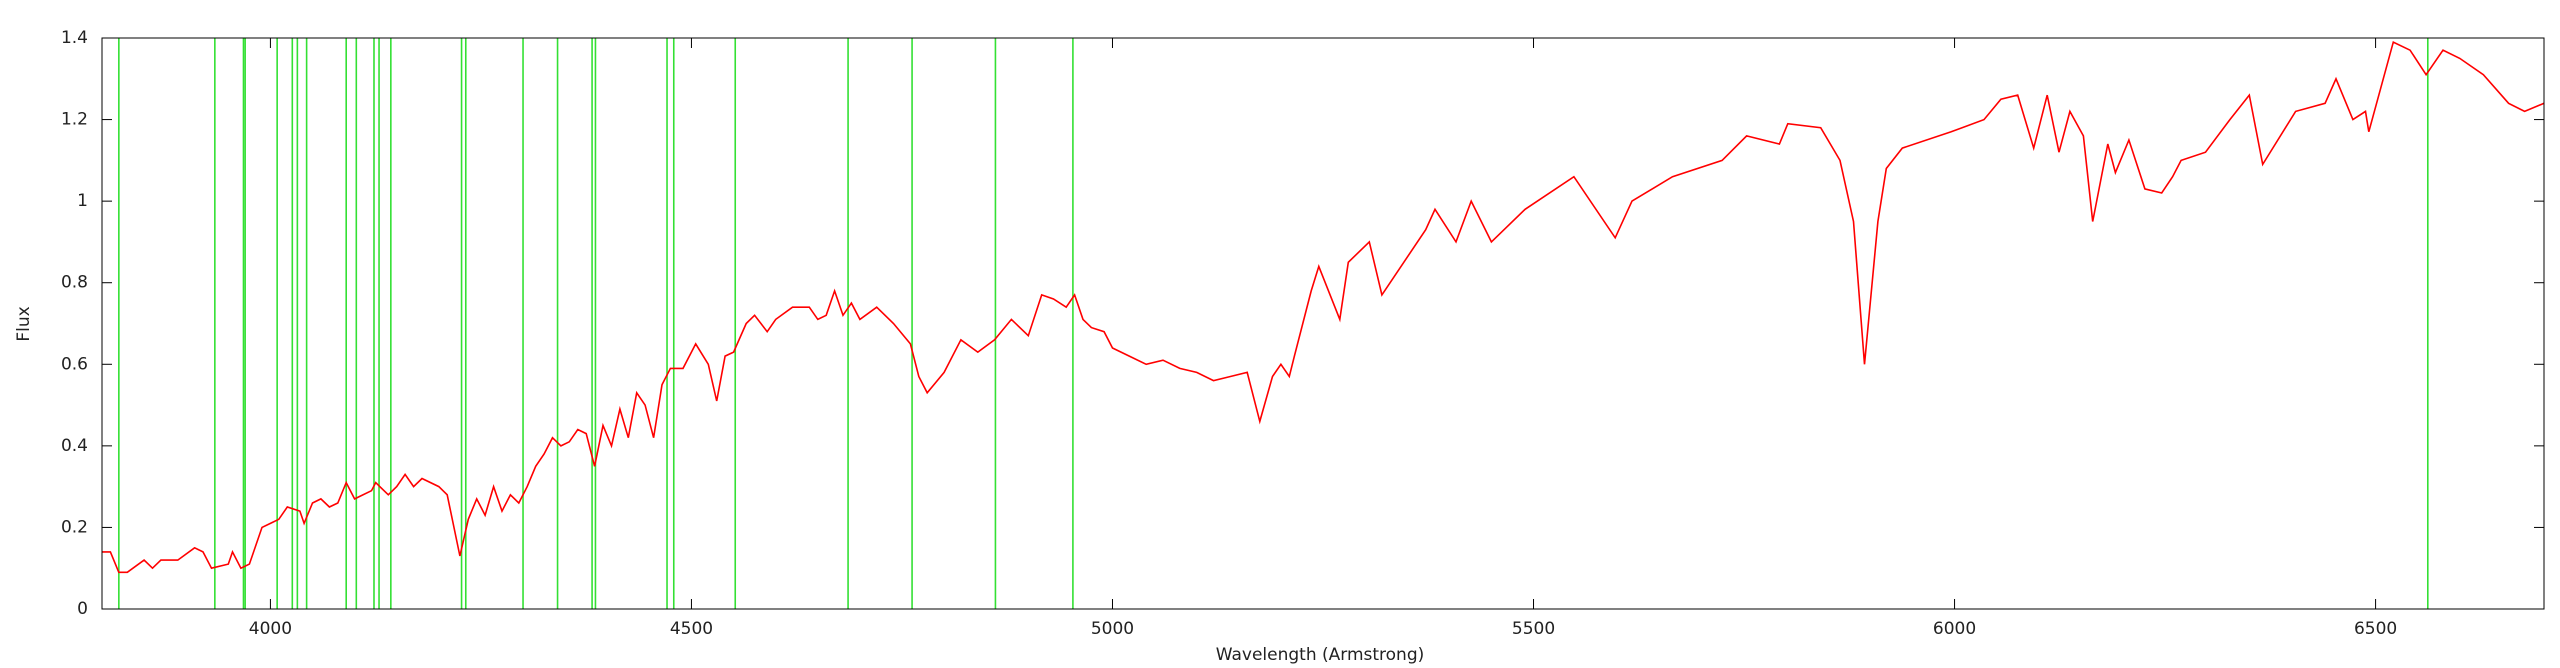 This screenshot has width=2560, height=668. Describe the element at coordinates (270, 629) in the screenshot. I see `x-tick-label: 4000` at that location.